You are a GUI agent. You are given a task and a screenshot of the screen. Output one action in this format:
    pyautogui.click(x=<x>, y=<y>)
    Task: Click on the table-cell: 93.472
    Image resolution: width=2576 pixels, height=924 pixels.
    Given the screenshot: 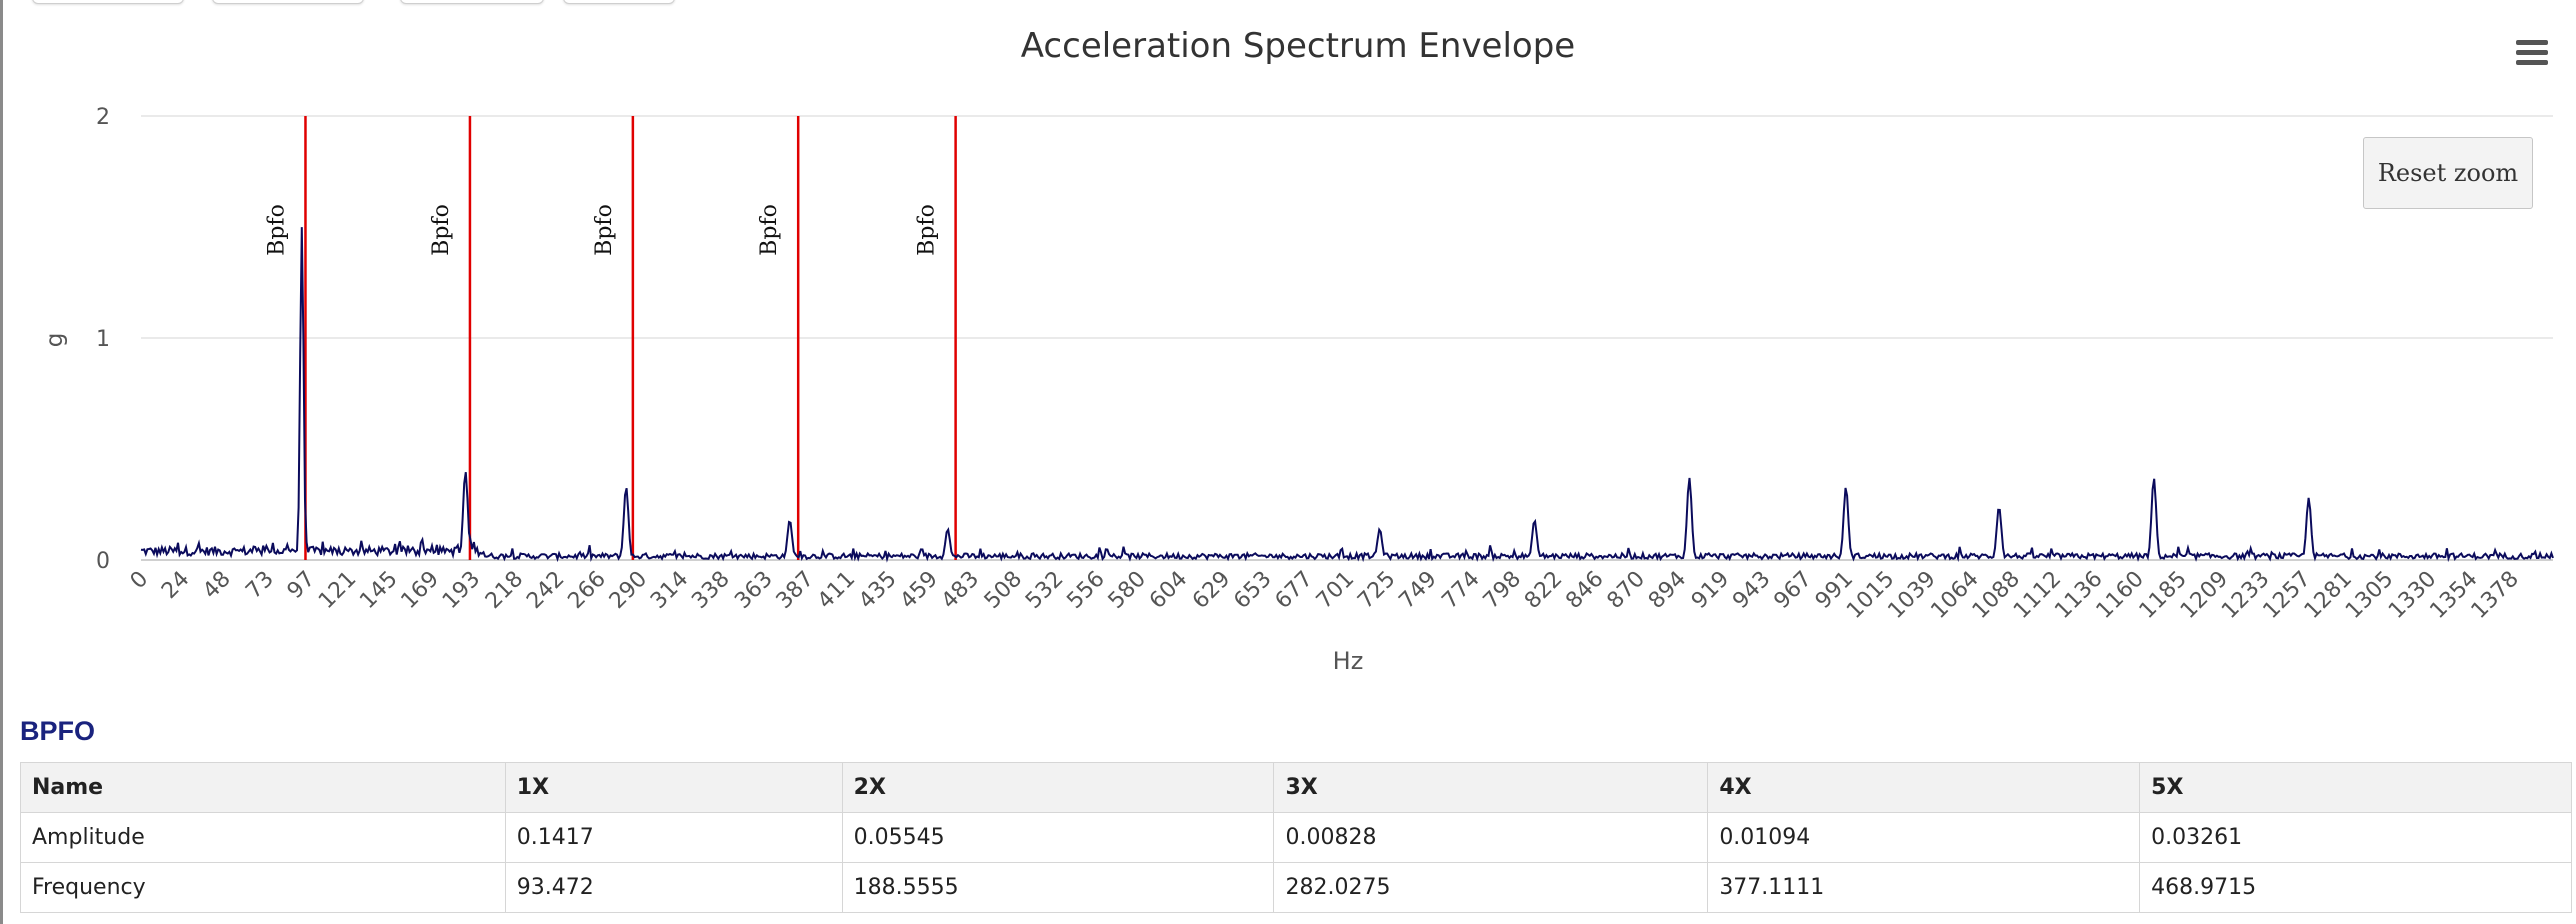 What is the action you would take?
    pyautogui.click(x=673, y=887)
    